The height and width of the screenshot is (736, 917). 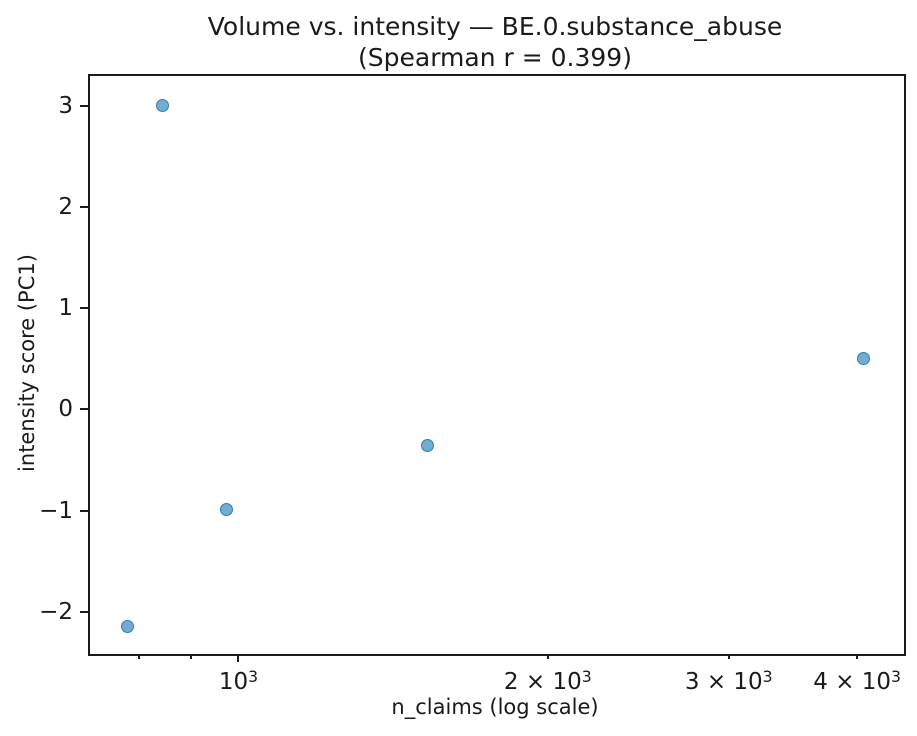 What do you see at coordinates (65, 106) in the screenshot?
I see `y-tick-label: 3` at bounding box center [65, 106].